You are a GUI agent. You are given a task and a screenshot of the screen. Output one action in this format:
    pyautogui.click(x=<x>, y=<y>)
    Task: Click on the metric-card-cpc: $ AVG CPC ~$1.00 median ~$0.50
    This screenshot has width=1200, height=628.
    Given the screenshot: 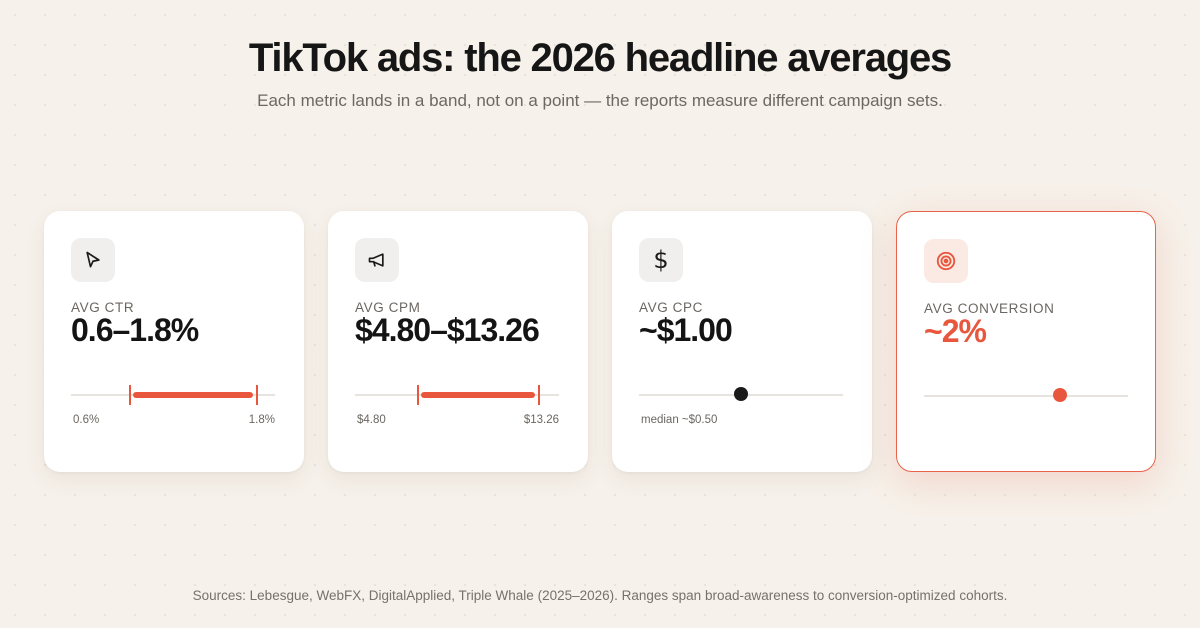 What is the action you would take?
    pyautogui.click(x=742, y=341)
    